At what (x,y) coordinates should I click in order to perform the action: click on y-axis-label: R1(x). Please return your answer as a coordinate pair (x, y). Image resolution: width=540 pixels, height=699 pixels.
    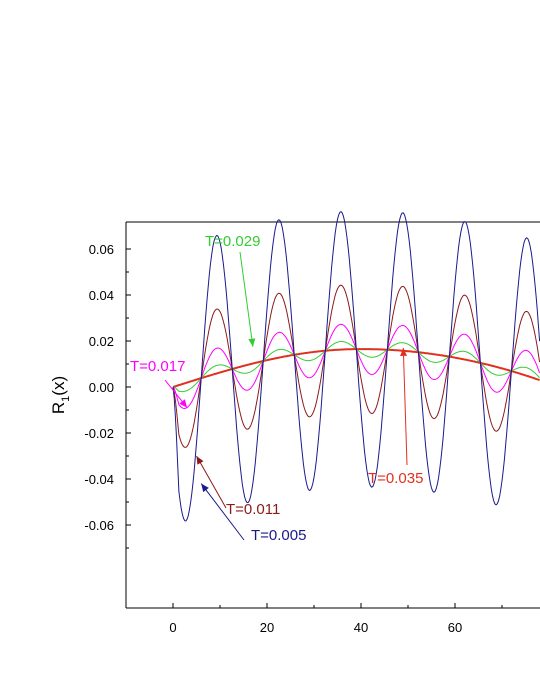
    Looking at the image, I should click on (60, 395).